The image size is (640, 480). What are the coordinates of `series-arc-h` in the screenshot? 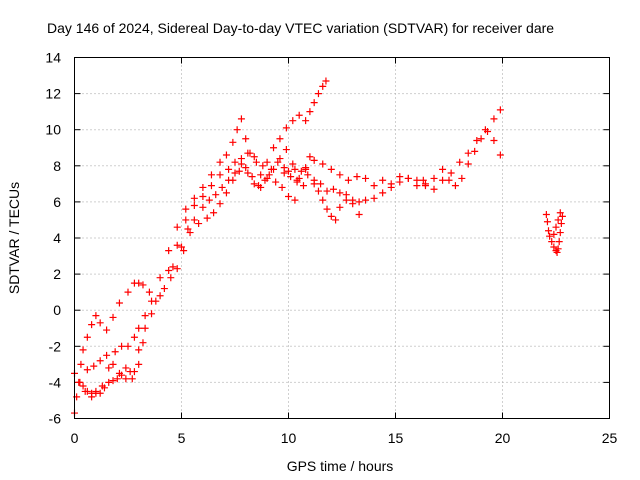 It's located at (321, 194).